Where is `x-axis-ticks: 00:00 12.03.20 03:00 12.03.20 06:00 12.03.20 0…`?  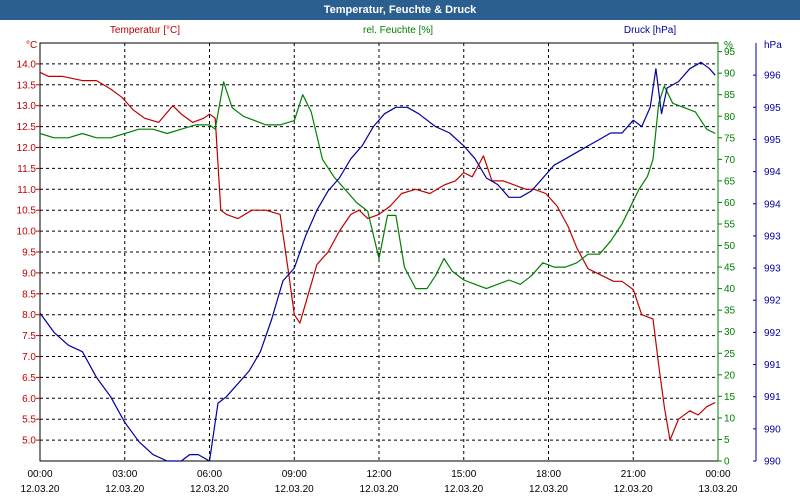 x-axis-ticks: 00:00 12.03.20 03:00 12.03.20 06:00 12.03.20 0… is located at coordinates (379, 482).